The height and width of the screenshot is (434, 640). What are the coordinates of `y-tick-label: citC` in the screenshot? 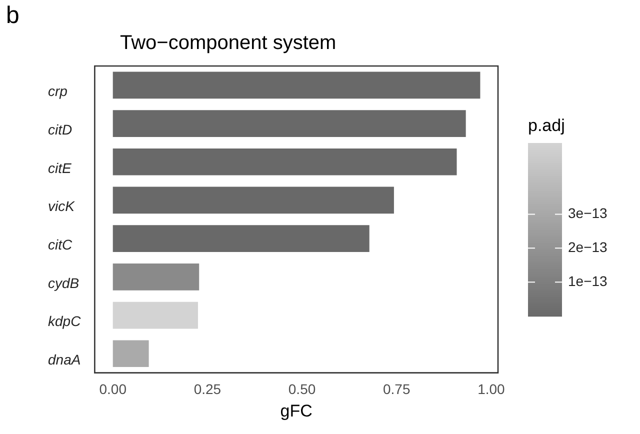 It's located at (60, 244).